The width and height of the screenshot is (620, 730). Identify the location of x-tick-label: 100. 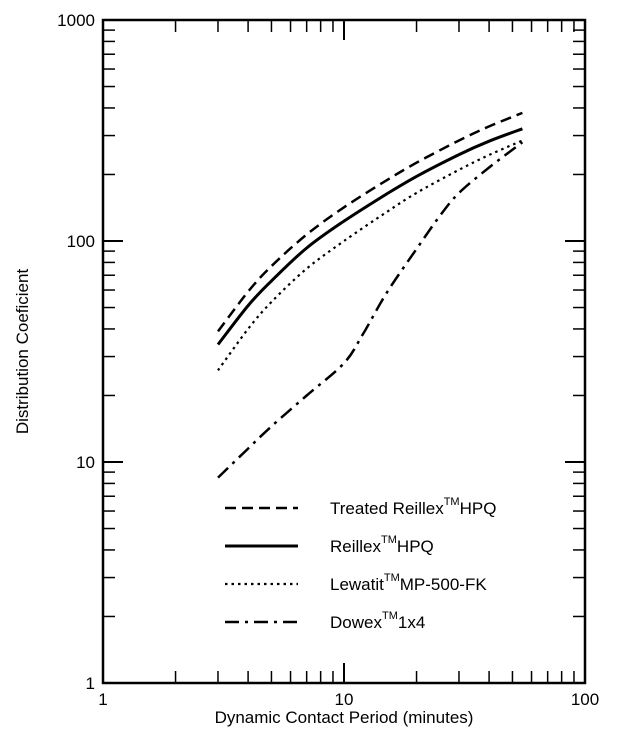
(585, 699).